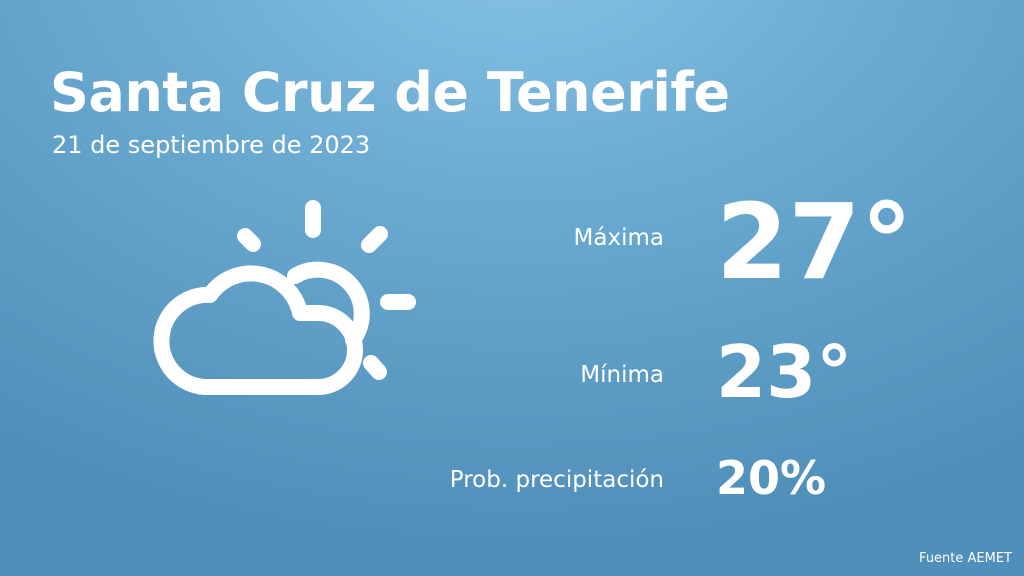 This screenshot has width=1024, height=576. I want to click on precip-label: Prob. precipitación, so click(556, 480).